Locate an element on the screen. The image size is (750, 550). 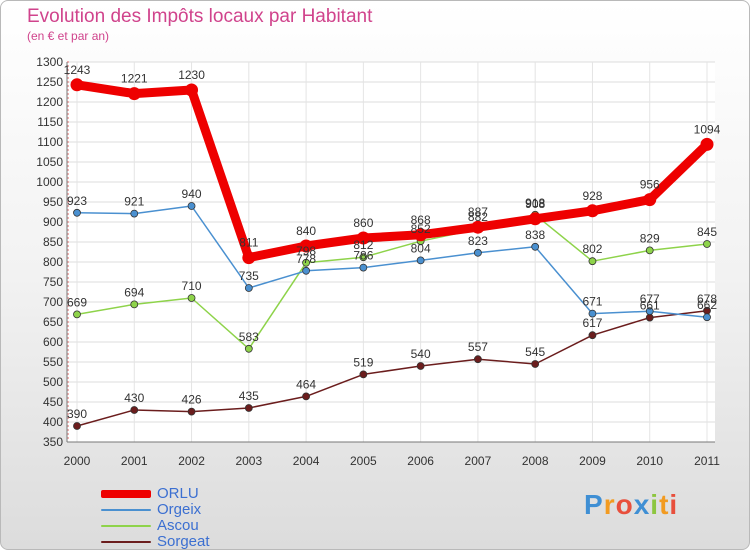
logo-letter: x is located at coordinates (642, 504).